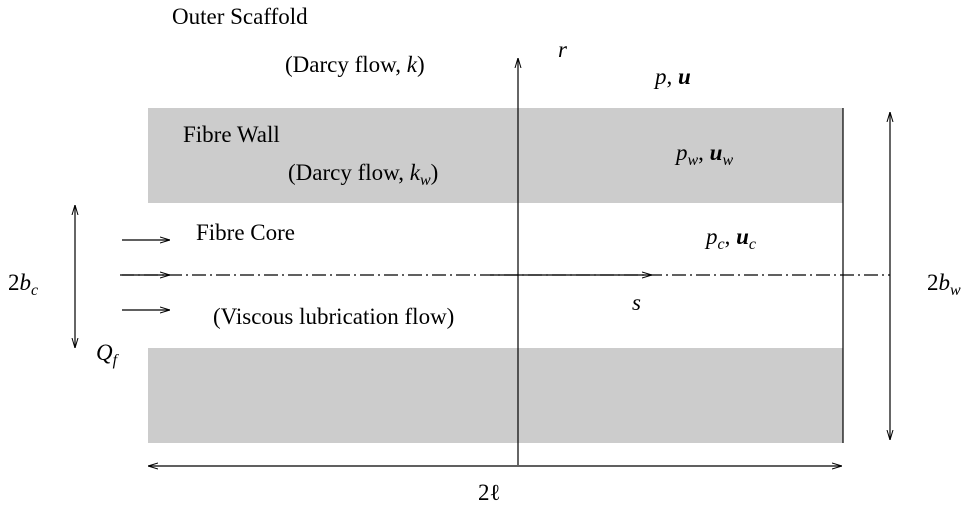  I want to click on label: Outer Scaffold, so click(240, 16).